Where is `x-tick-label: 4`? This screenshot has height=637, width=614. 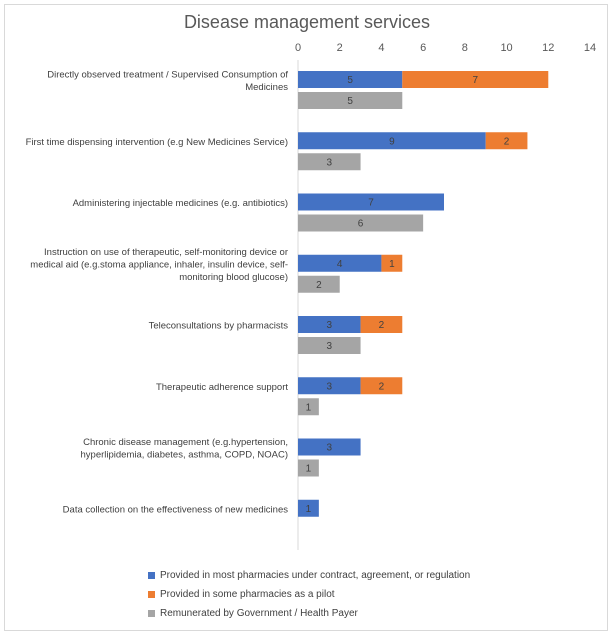
x-tick-label: 4 is located at coordinates (381, 48).